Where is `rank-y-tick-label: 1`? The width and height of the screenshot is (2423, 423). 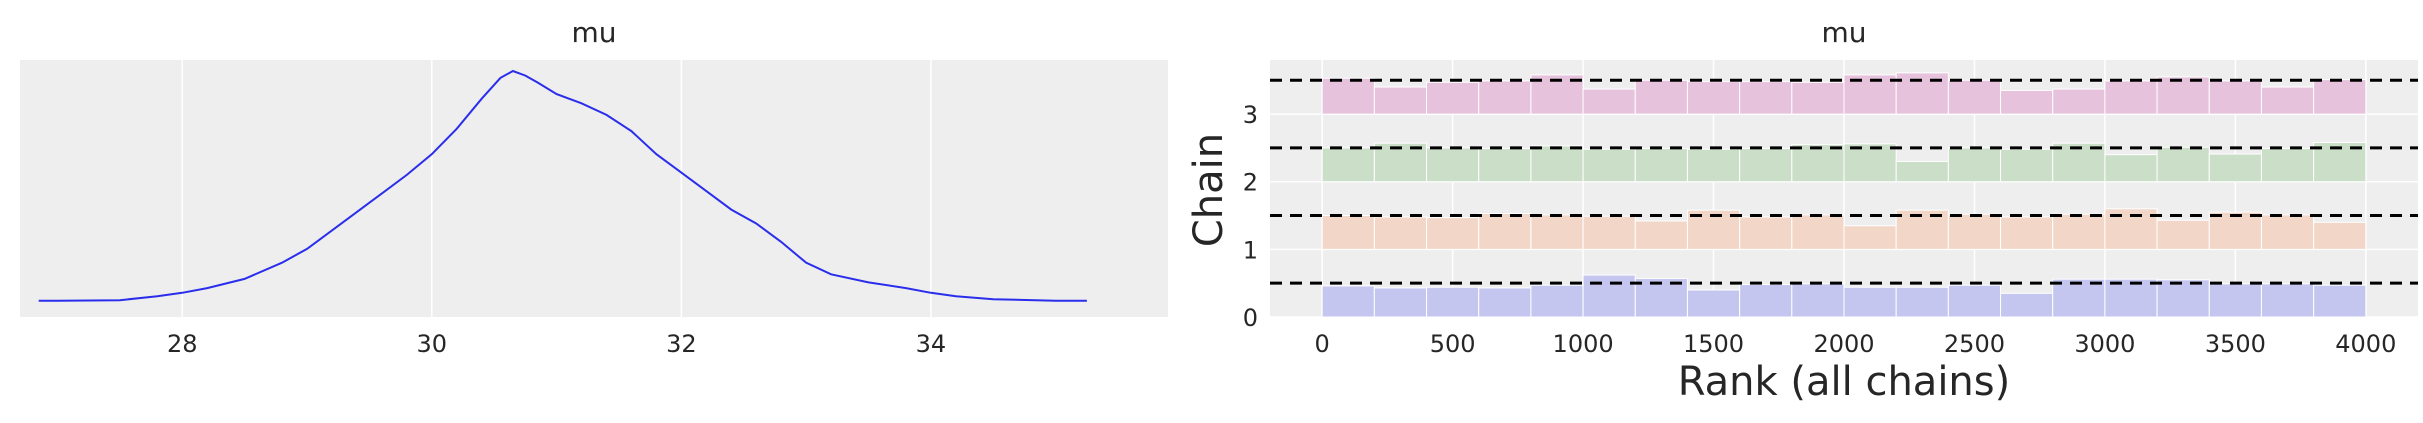
rank-y-tick-label: 1 is located at coordinates (1250, 250).